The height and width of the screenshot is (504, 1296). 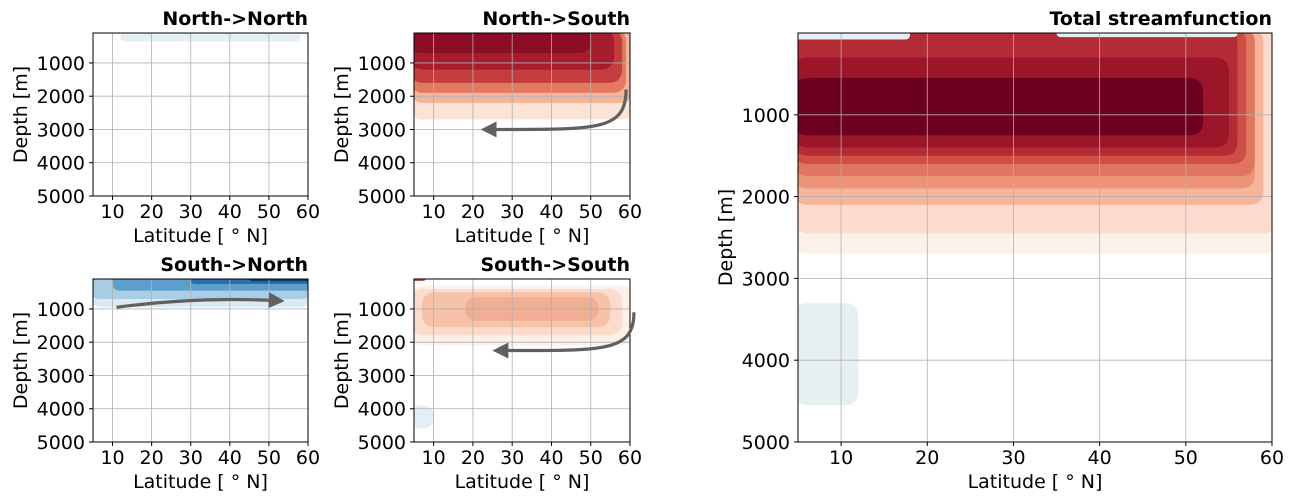 I want to click on panel-title: South->South, so click(x=555, y=265).